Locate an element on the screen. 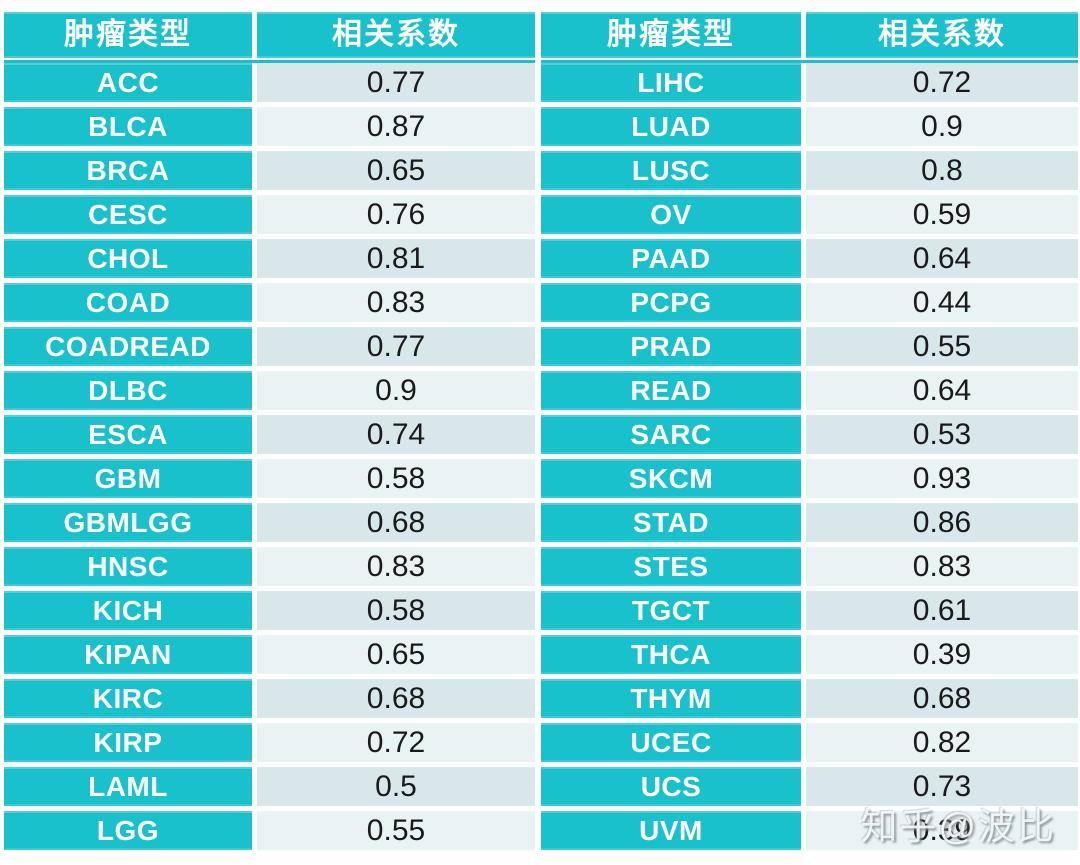 This screenshot has width=1080, height=865. coefficient-cell: 0.93 is located at coordinates (942, 478).